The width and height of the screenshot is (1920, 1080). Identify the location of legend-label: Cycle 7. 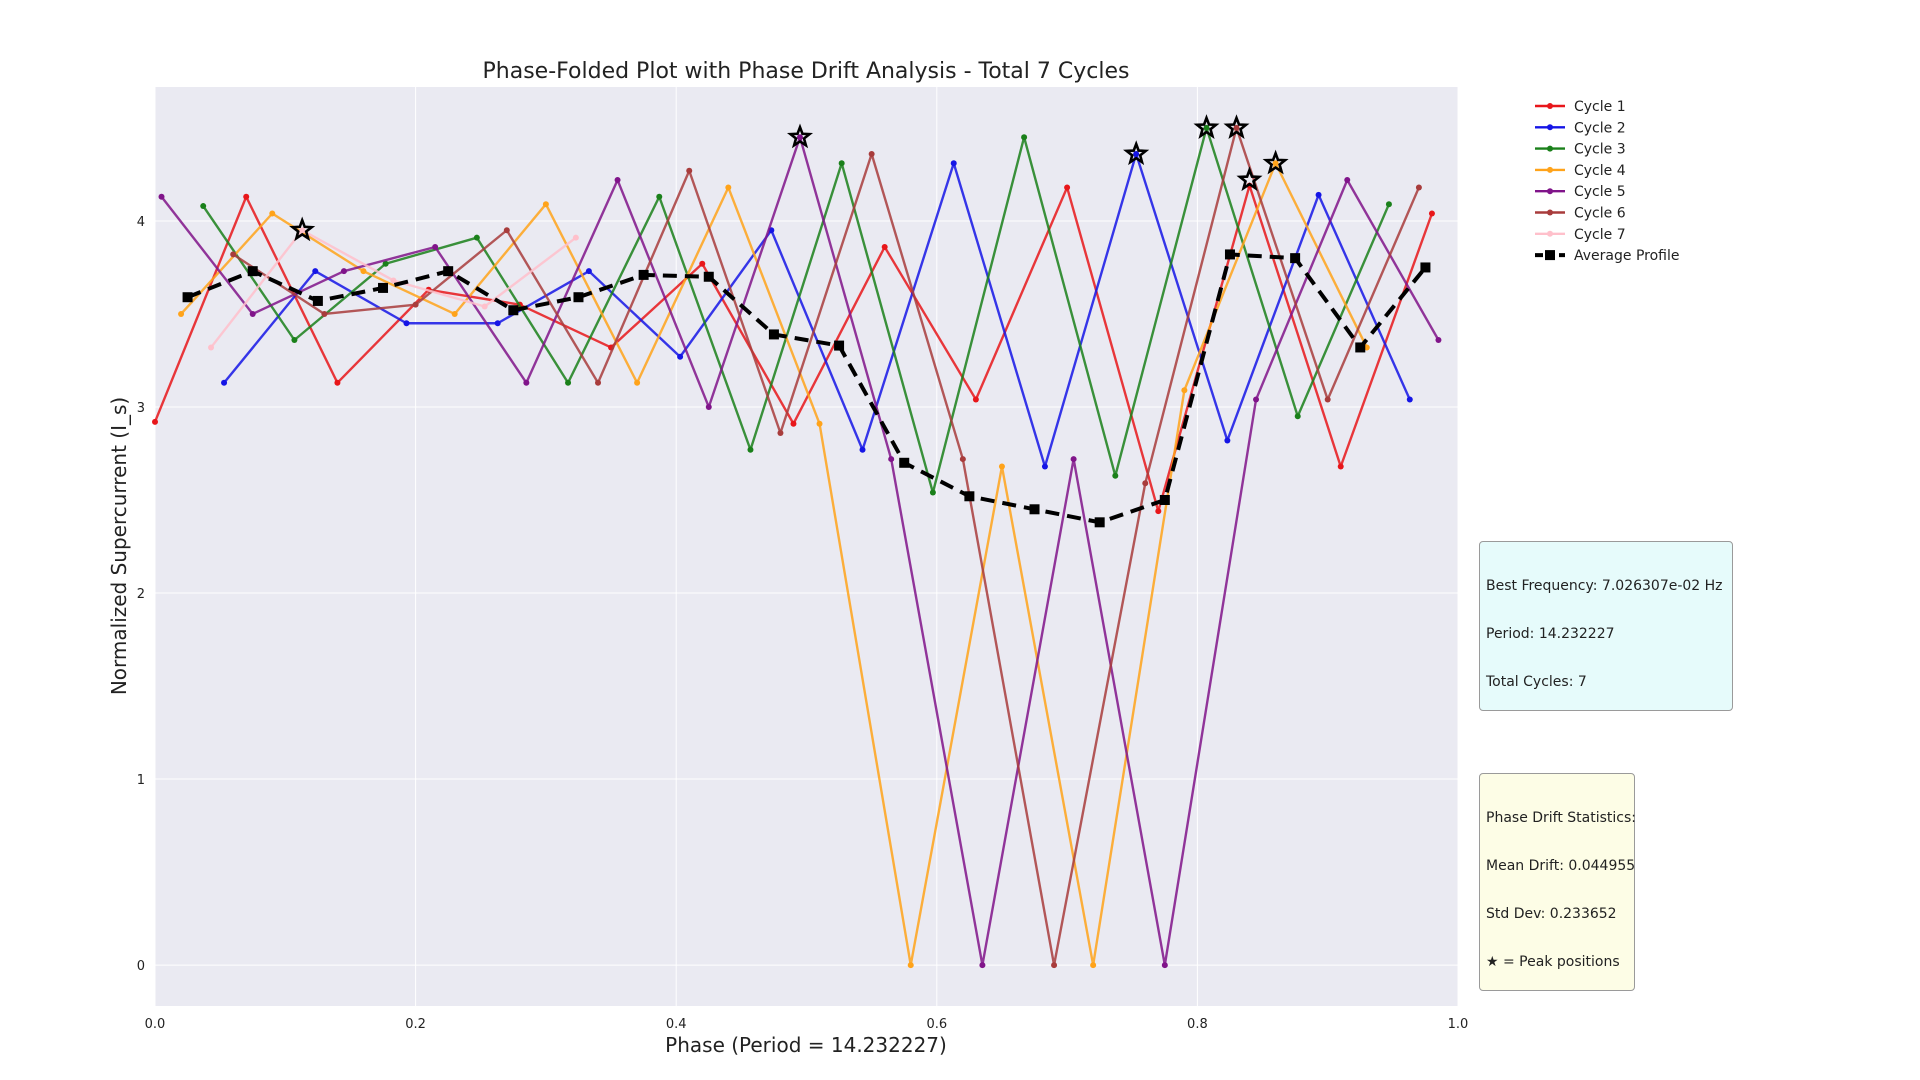
(1600, 235).